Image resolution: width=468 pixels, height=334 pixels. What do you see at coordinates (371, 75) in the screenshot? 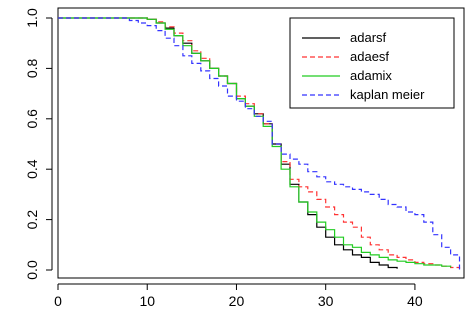
I see `legend-label-adamix: adamix` at bounding box center [371, 75].